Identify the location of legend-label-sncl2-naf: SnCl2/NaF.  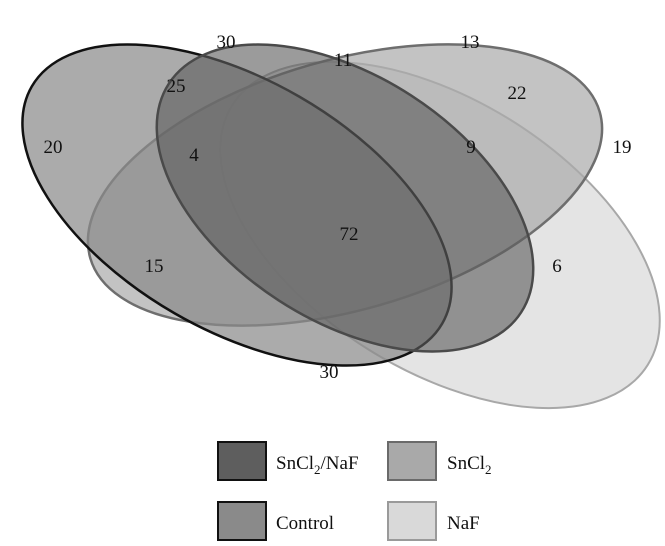
(317, 465).